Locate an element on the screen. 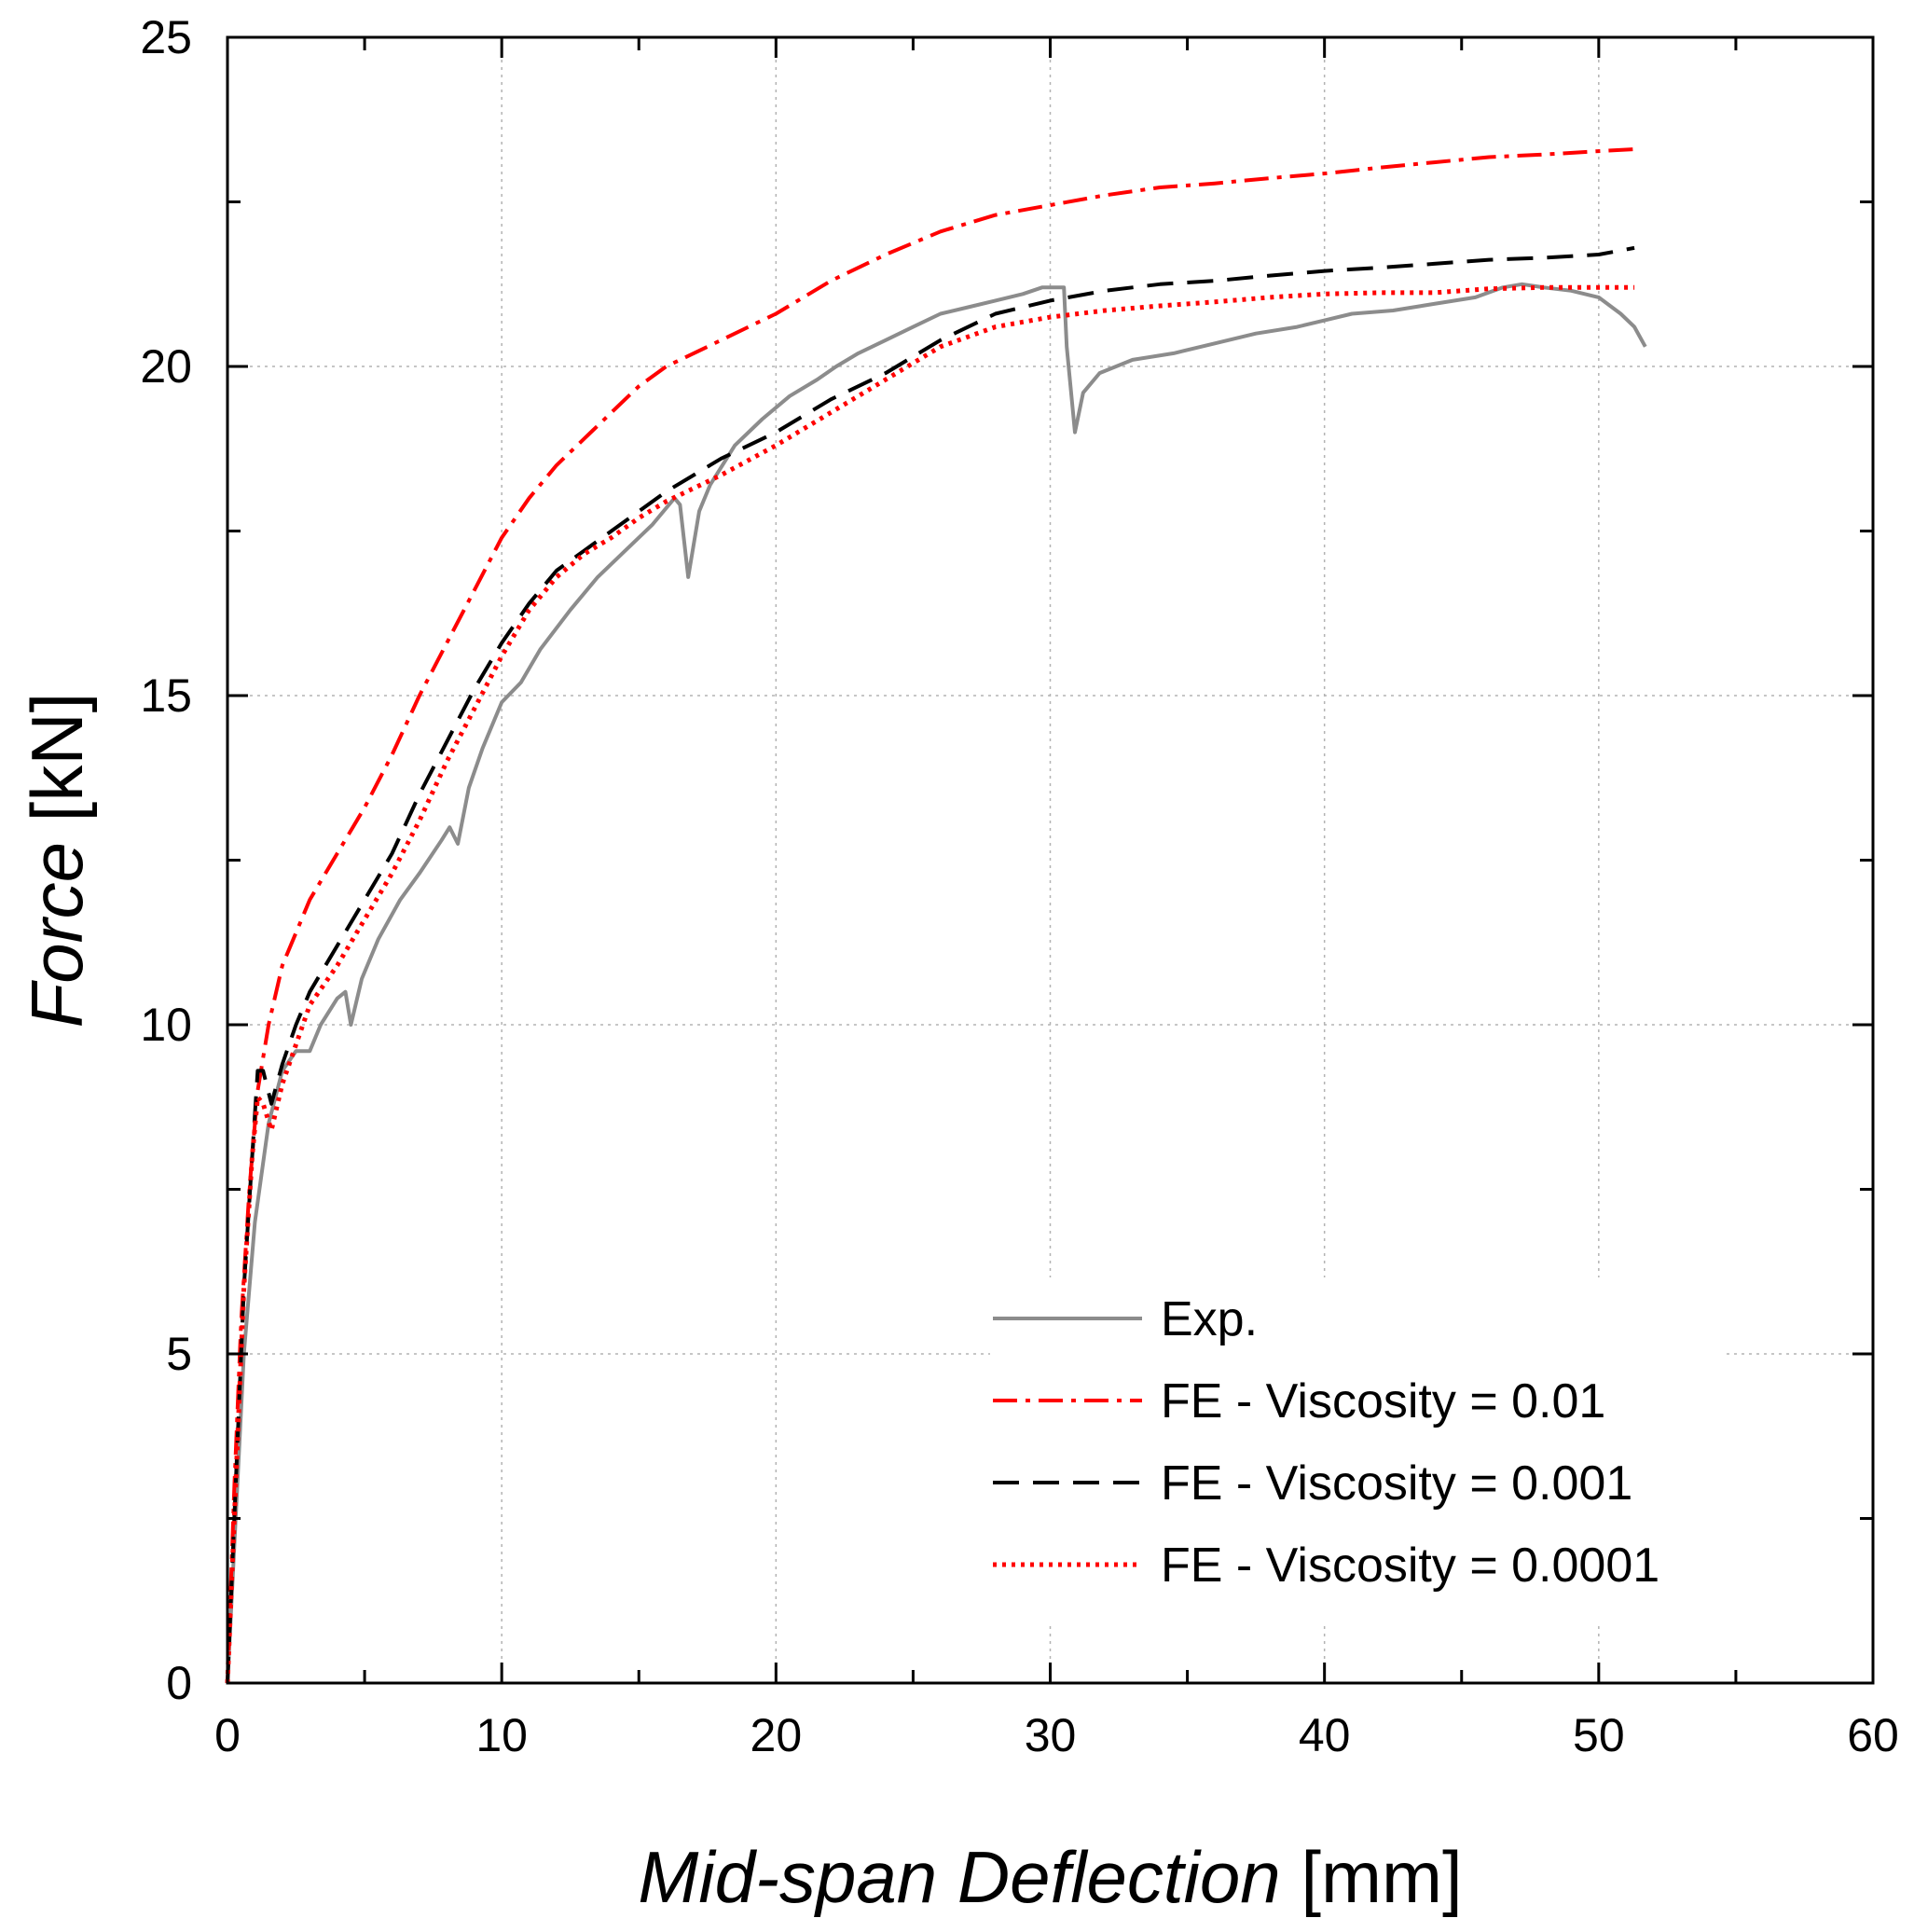 This screenshot has width=1914, height=1932. x-tick-label: 60 is located at coordinates (1873, 1735).